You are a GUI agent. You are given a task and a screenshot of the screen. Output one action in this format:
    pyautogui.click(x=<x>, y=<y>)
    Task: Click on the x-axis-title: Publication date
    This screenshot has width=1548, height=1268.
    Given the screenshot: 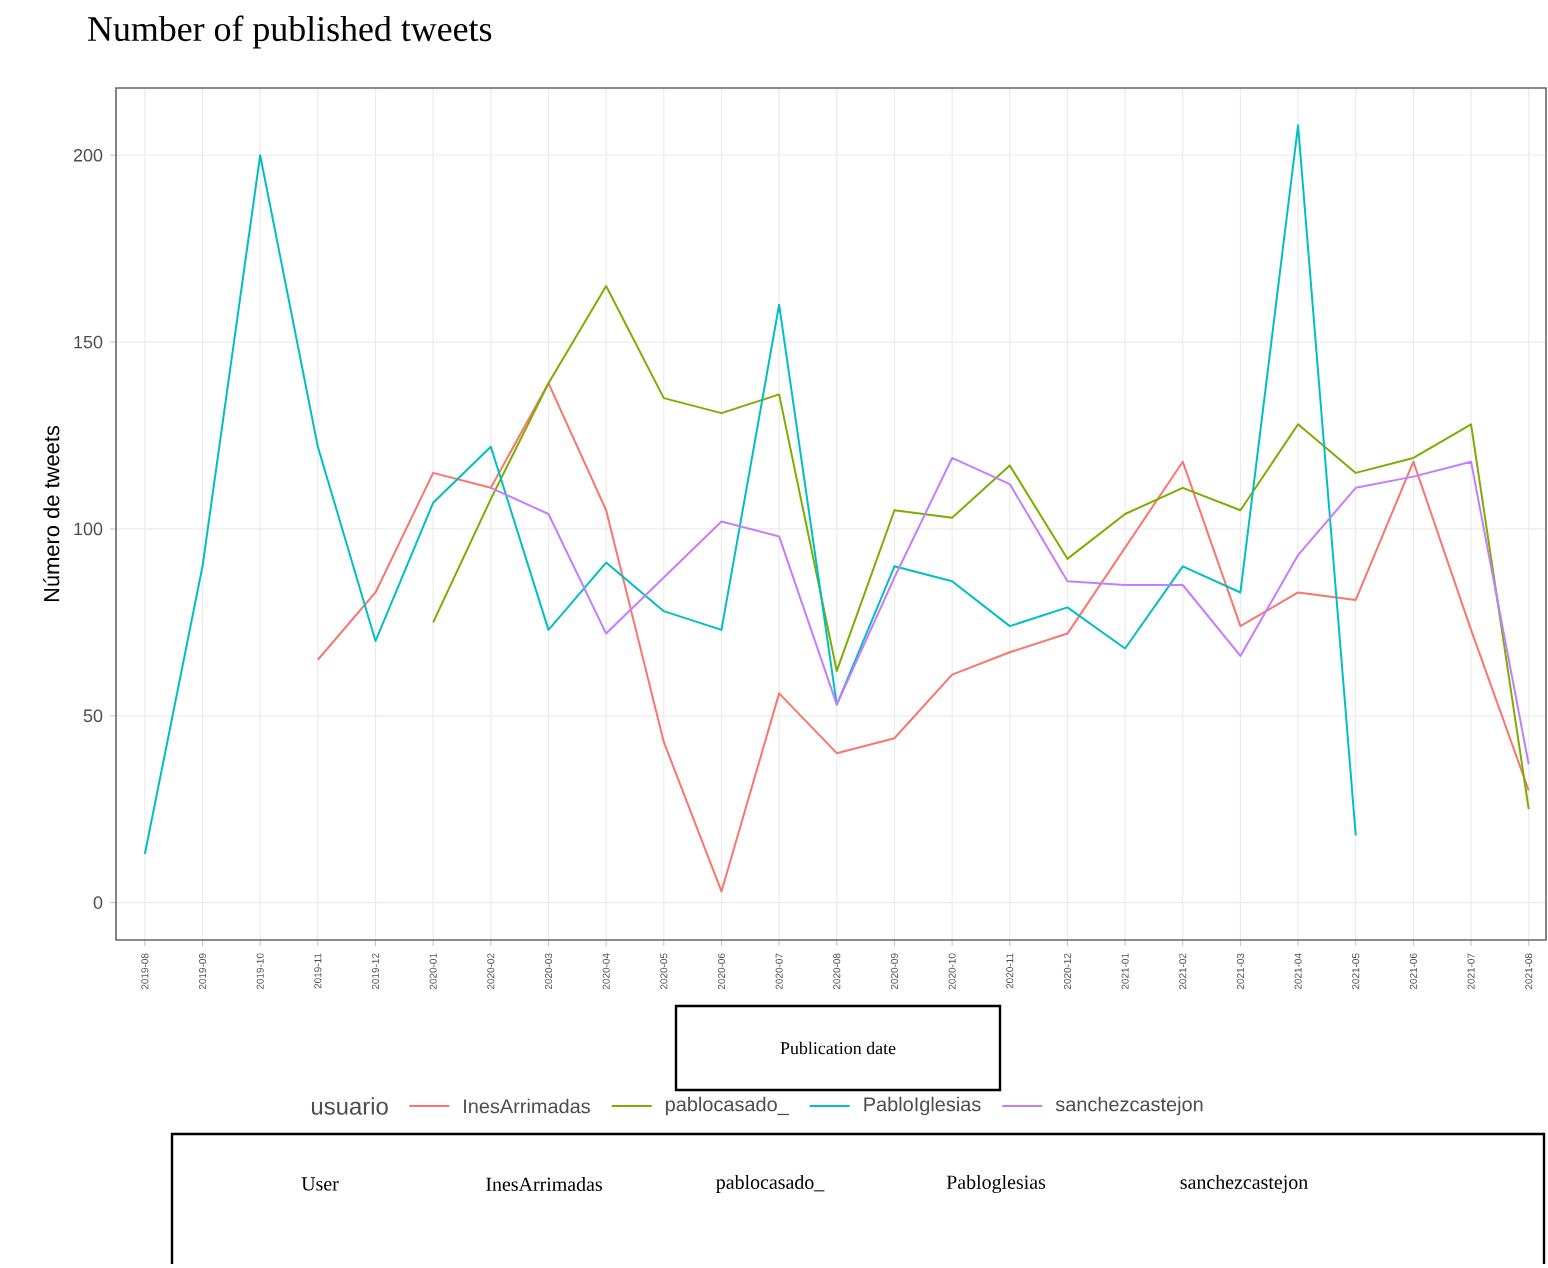 What is the action you would take?
    pyautogui.click(x=838, y=1048)
    